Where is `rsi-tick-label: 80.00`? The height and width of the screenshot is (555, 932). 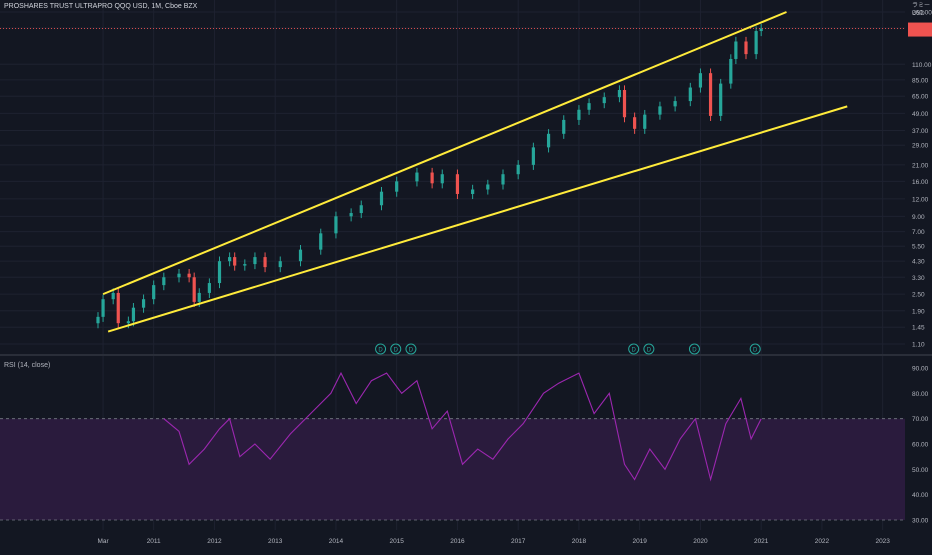 rsi-tick-label: 80.00 is located at coordinates (920, 394).